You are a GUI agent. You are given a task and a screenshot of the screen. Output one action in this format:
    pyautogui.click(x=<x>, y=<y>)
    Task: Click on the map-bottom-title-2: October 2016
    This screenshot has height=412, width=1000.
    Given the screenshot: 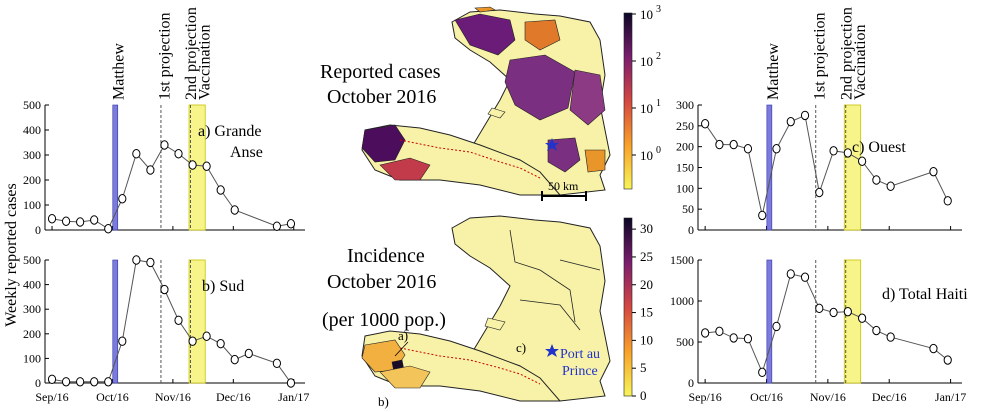 What is the action you would take?
    pyautogui.click(x=381, y=282)
    